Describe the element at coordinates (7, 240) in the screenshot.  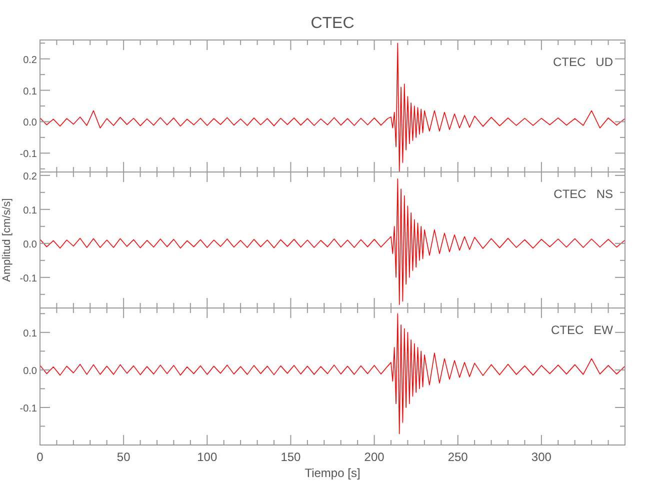
I see `y-axis-title: Amplitud [cm/s/s]` at that location.